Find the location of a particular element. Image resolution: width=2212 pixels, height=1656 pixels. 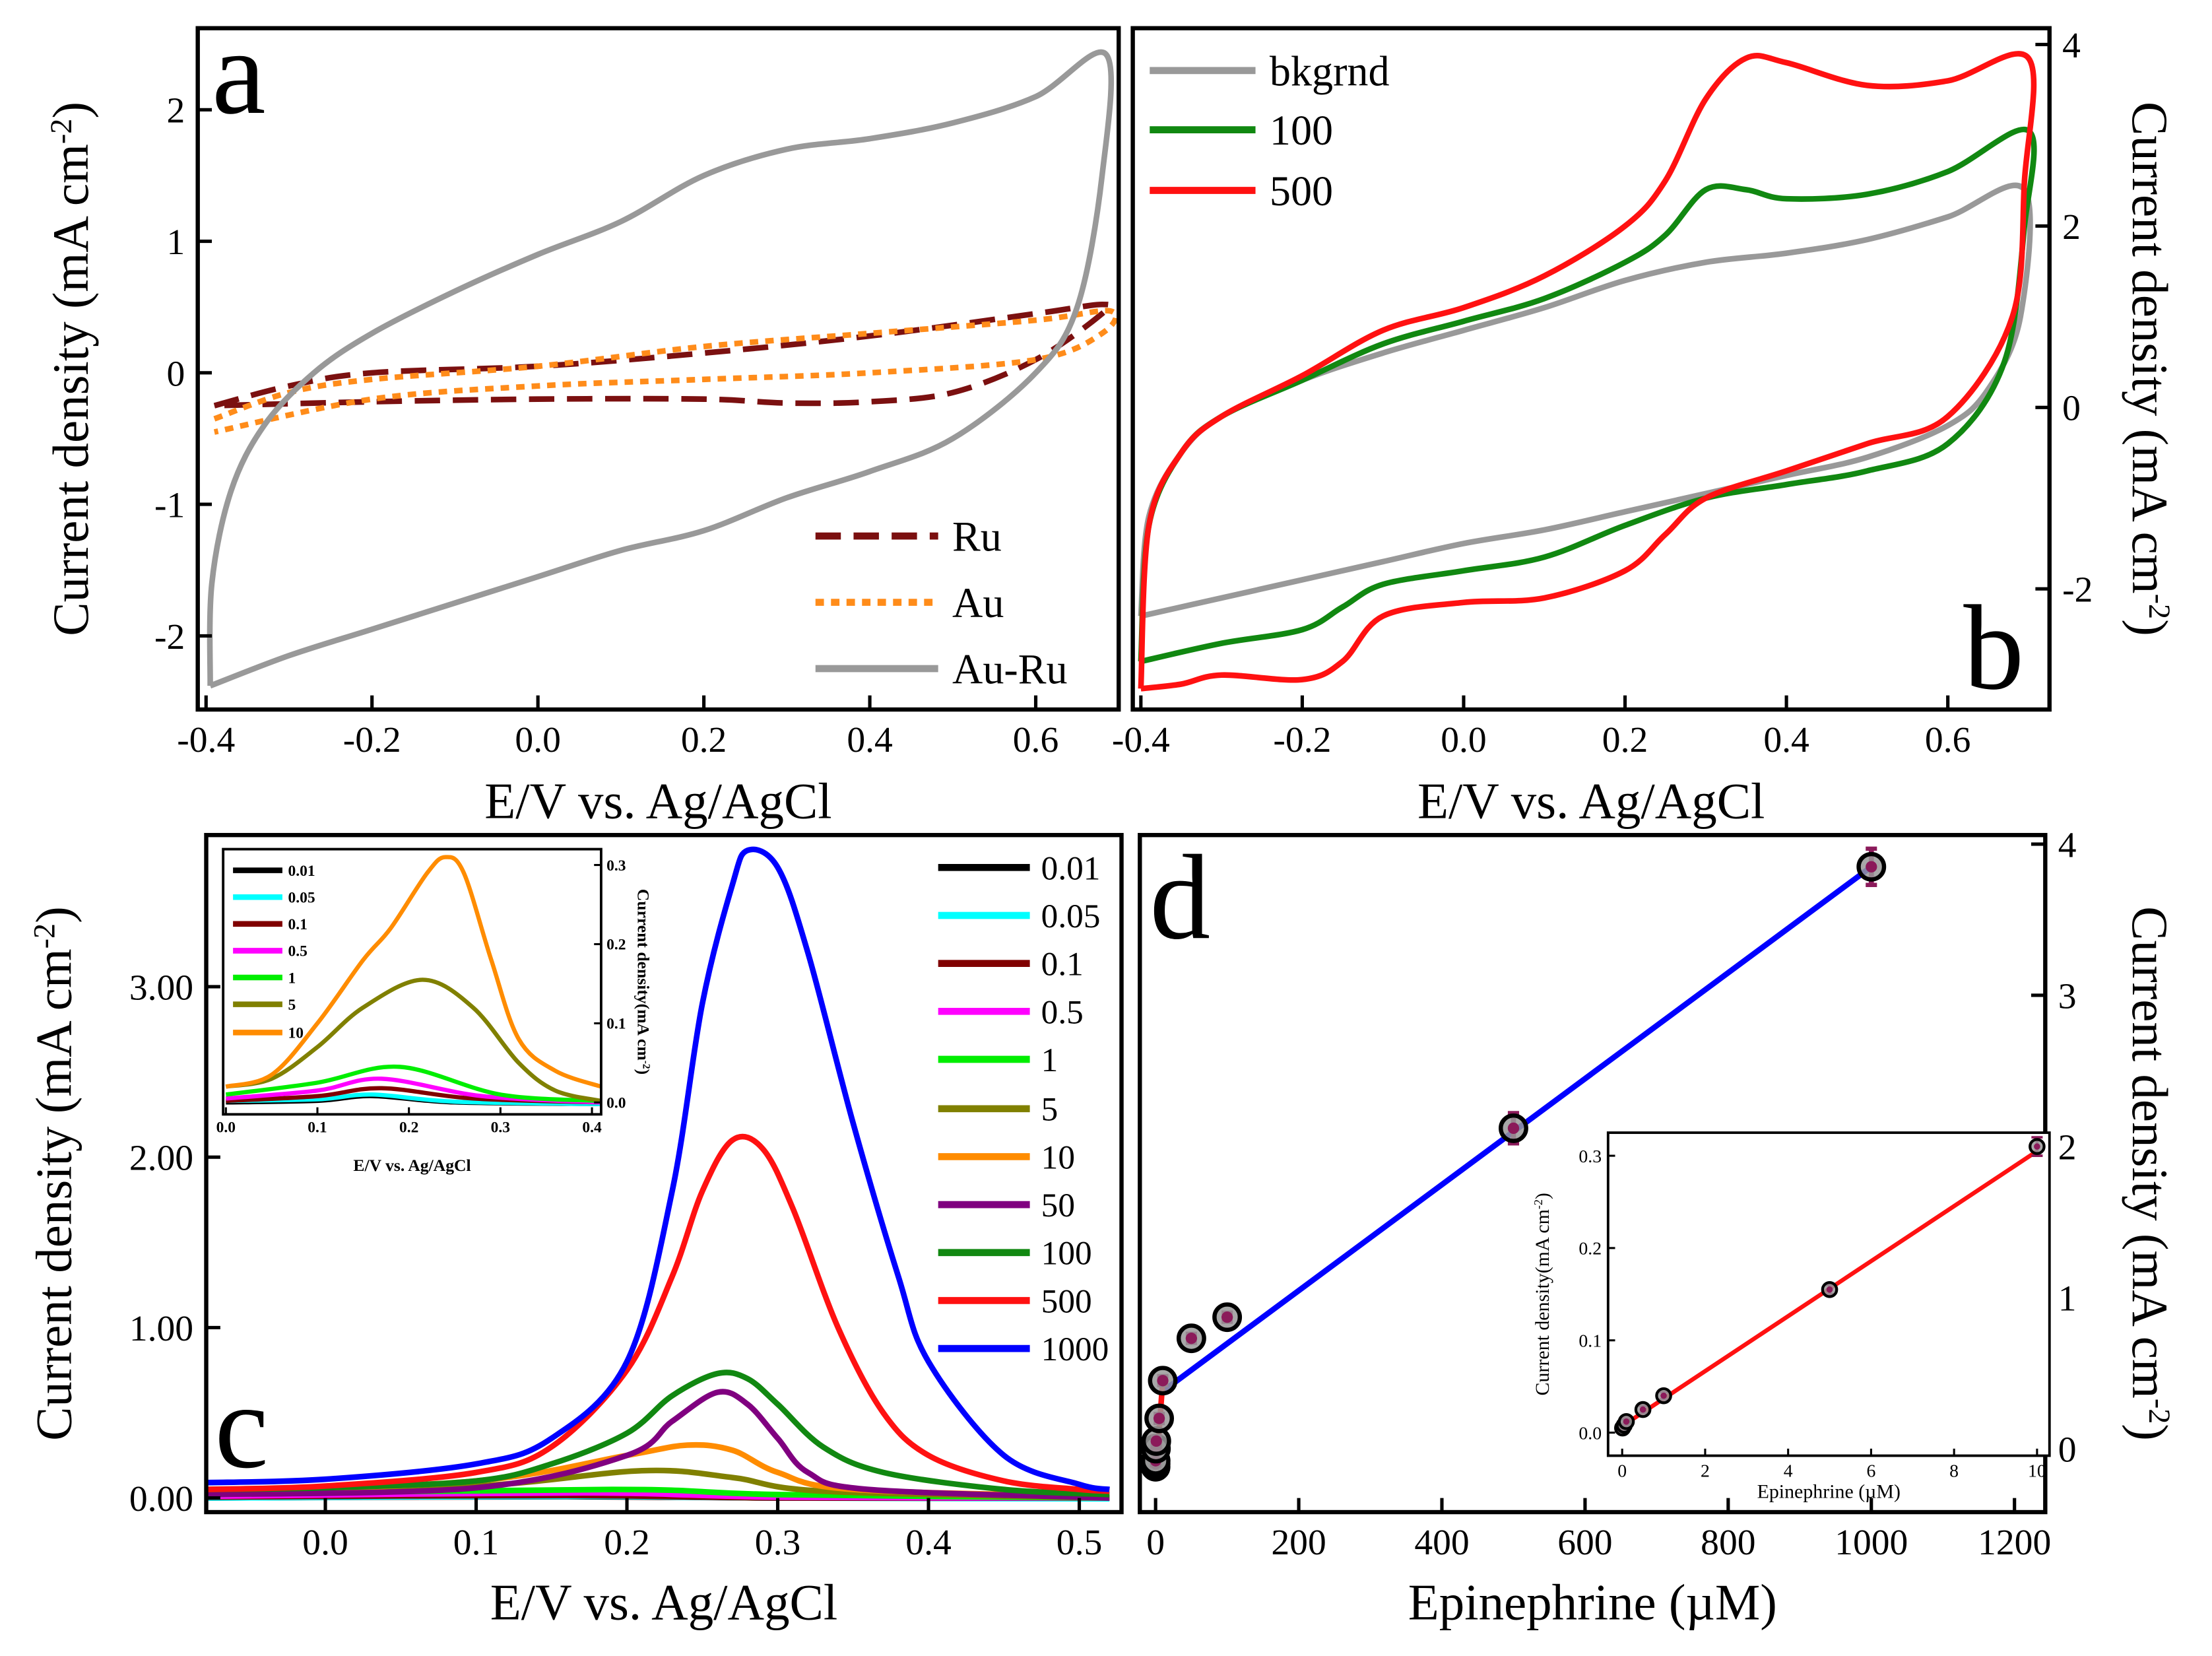

legend-label: 500 is located at coordinates (1301, 192).